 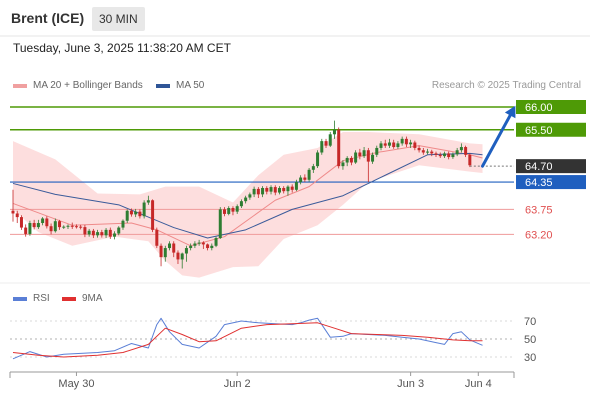 What do you see at coordinates (78, 85) in the screenshot?
I see `ma20-legend: MA 20 + Bollinger Bands` at bounding box center [78, 85].